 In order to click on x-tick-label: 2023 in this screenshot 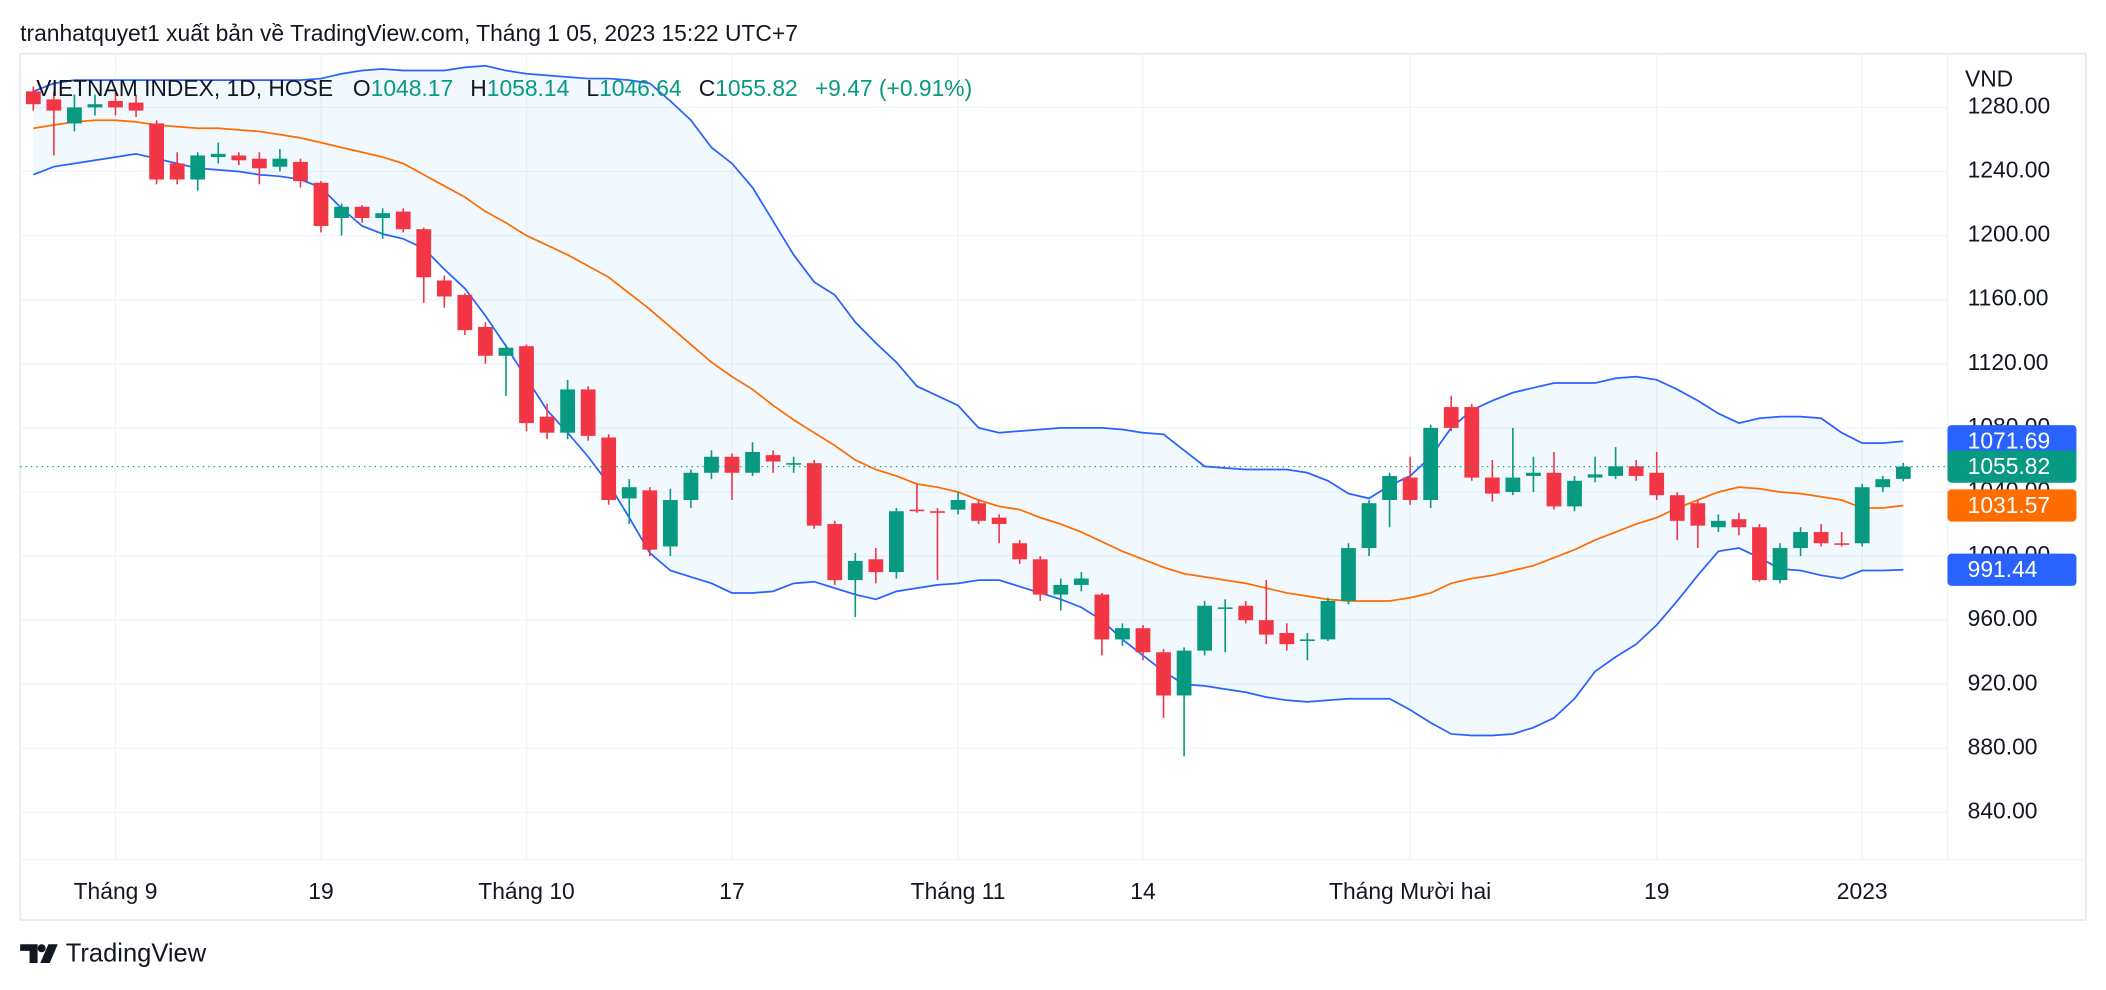, I will do `click(1862, 891)`.